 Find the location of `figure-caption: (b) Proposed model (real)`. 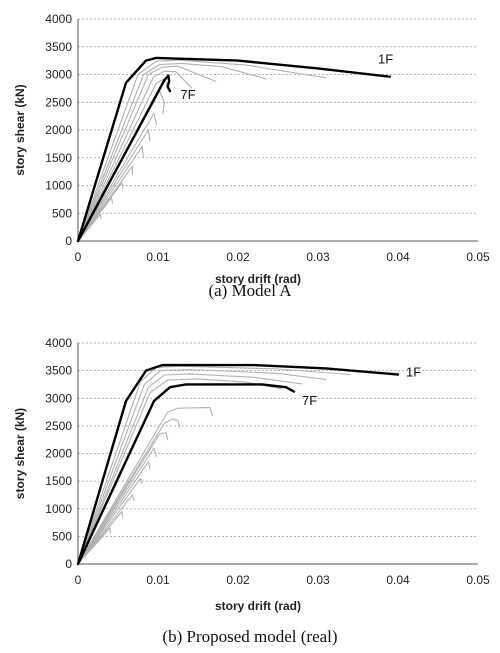

figure-caption: (b) Proposed model (real) is located at coordinates (249, 636).